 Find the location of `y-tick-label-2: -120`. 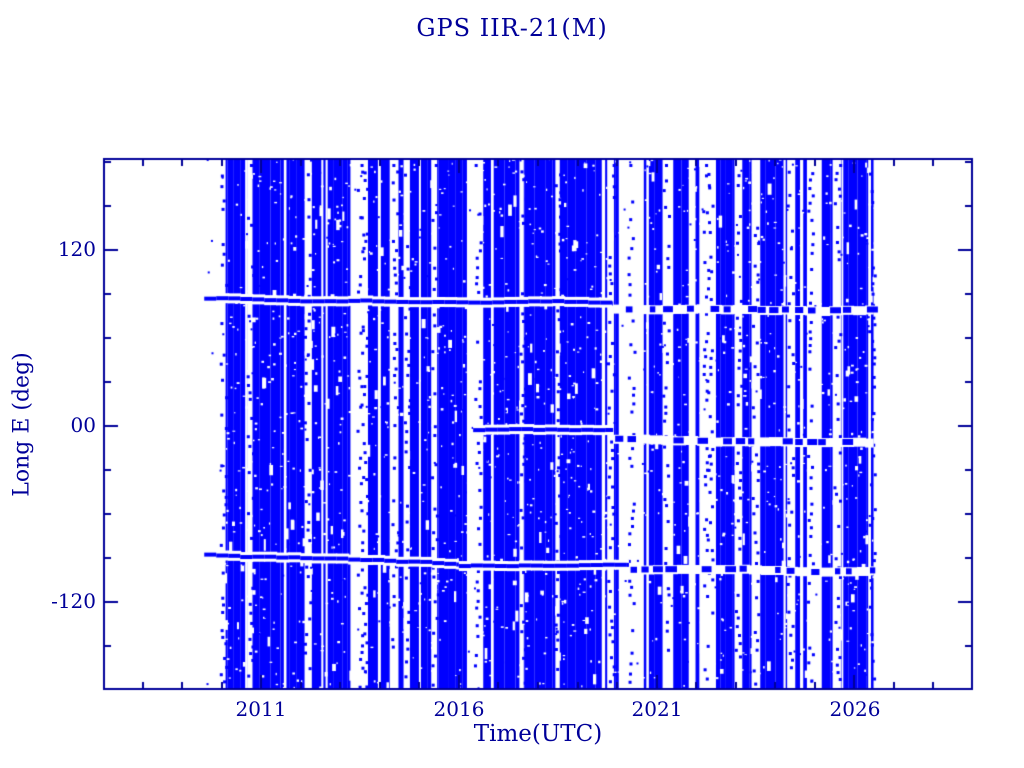

y-tick-label-2: -120 is located at coordinates (73, 601).